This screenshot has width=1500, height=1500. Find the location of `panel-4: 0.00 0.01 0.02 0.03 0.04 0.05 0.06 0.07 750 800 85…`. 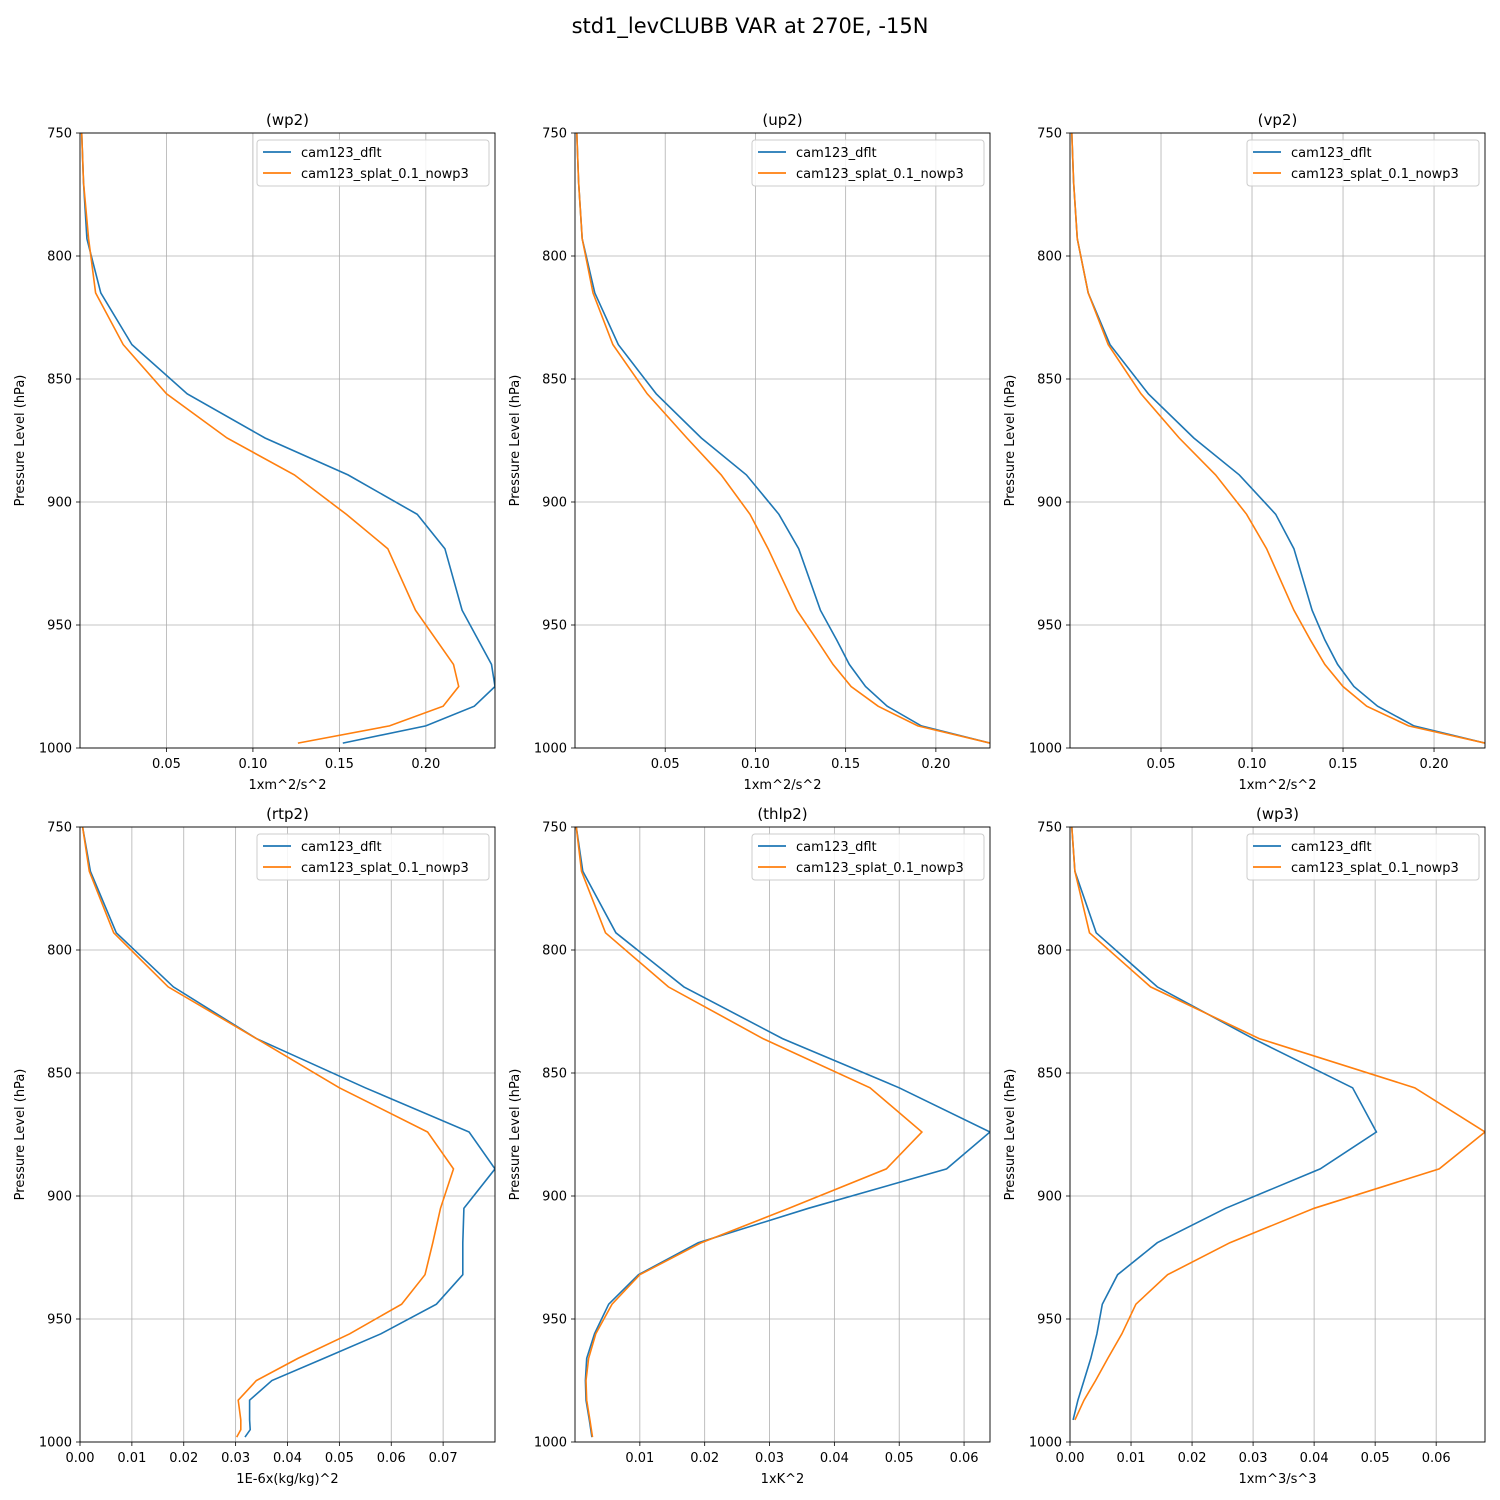

panel-4: 0.00 0.01 0.02 0.03 0.04 0.05 0.06 0.07 750 800 85… is located at coordinates (254, 1146).